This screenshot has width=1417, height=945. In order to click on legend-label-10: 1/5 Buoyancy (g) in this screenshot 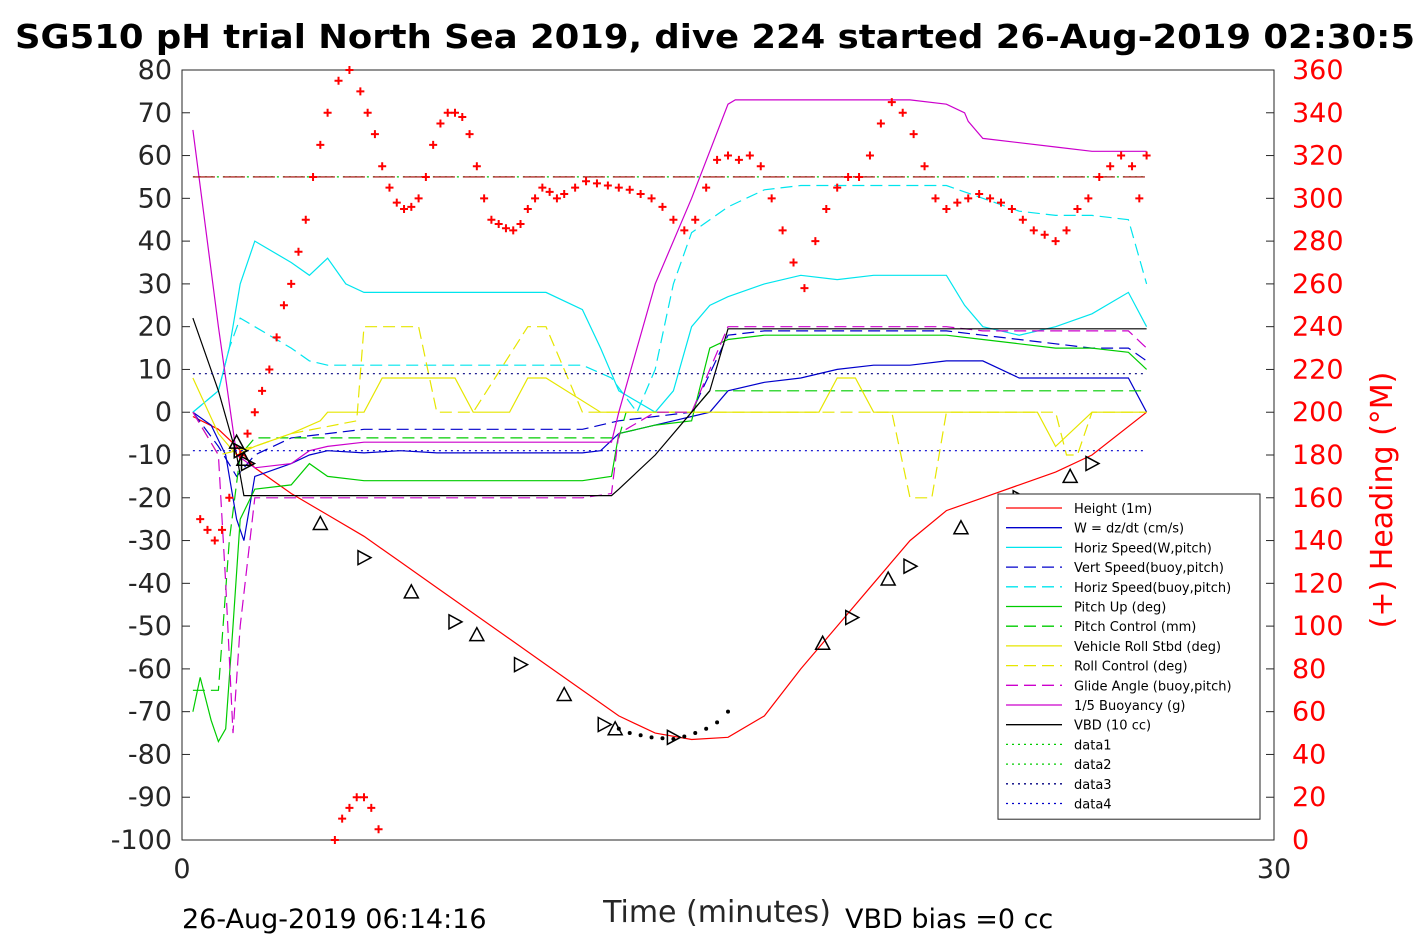, I will do `click(1129, 706)`.